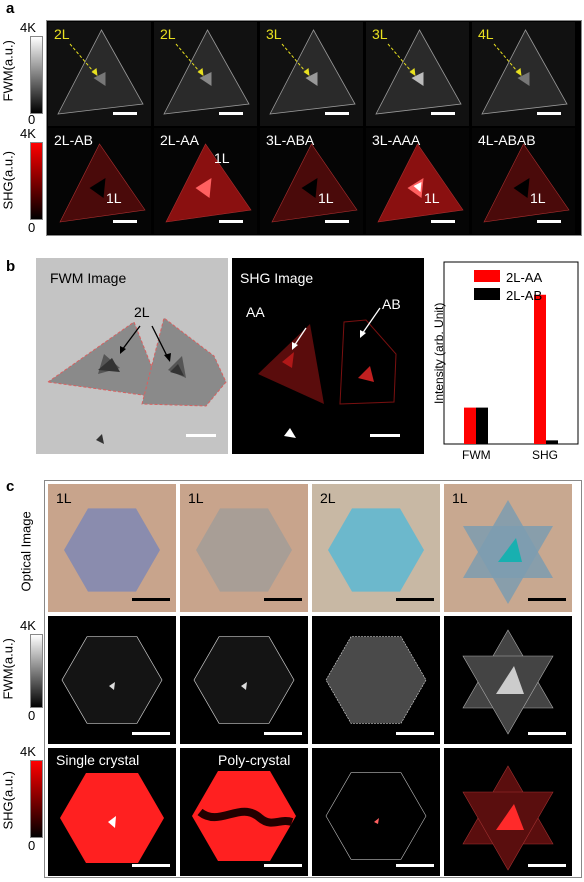  What do you see at coordinates (36, 671) in the screenshot?
I see `c-fwm-colorbar` at bounding box center [36, 671].